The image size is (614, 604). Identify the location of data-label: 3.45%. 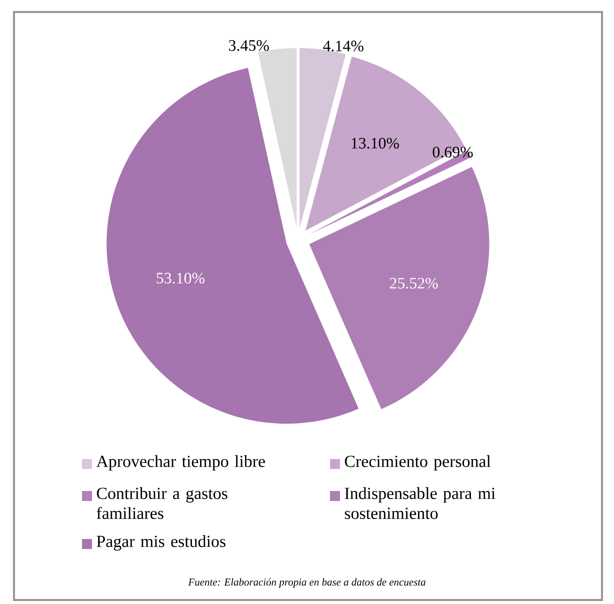
(249, 45).